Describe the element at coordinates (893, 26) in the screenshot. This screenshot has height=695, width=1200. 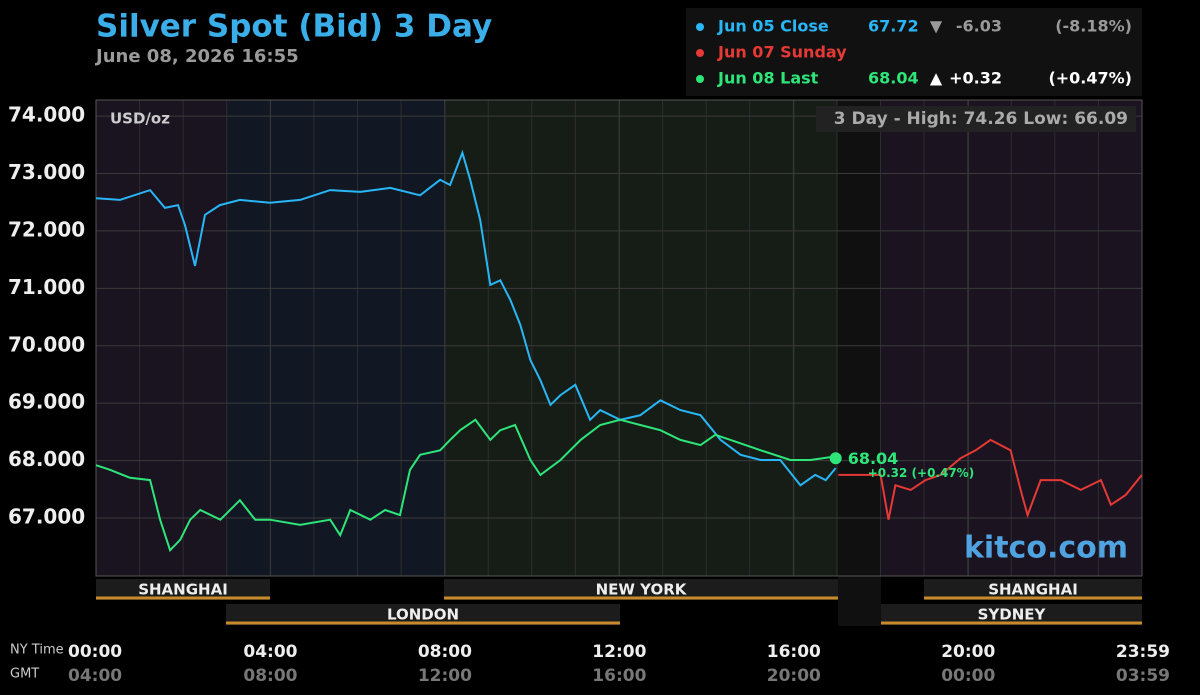
I see `legend-stat: 67.72` at that location.